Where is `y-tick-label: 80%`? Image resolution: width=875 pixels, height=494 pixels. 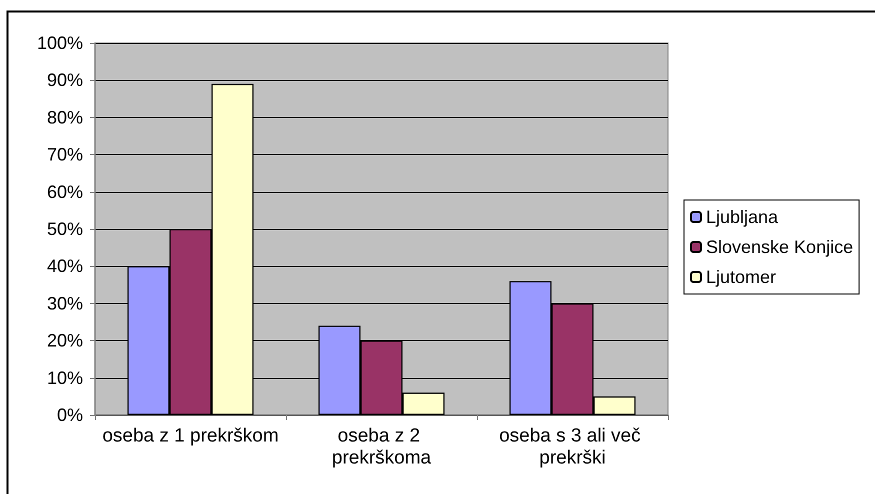 y-tick-label: 80% is located at coordinates (64, 117).